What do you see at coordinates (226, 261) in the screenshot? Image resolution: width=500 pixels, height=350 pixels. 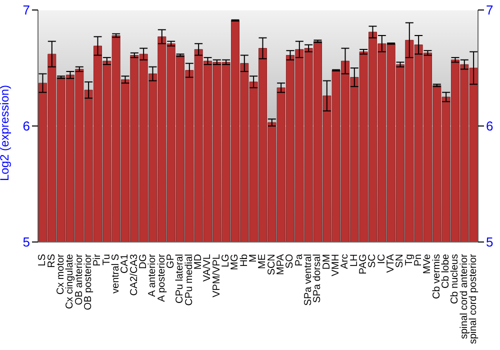 I see `x-tick-label: LG` at bounding box center [226, 261].